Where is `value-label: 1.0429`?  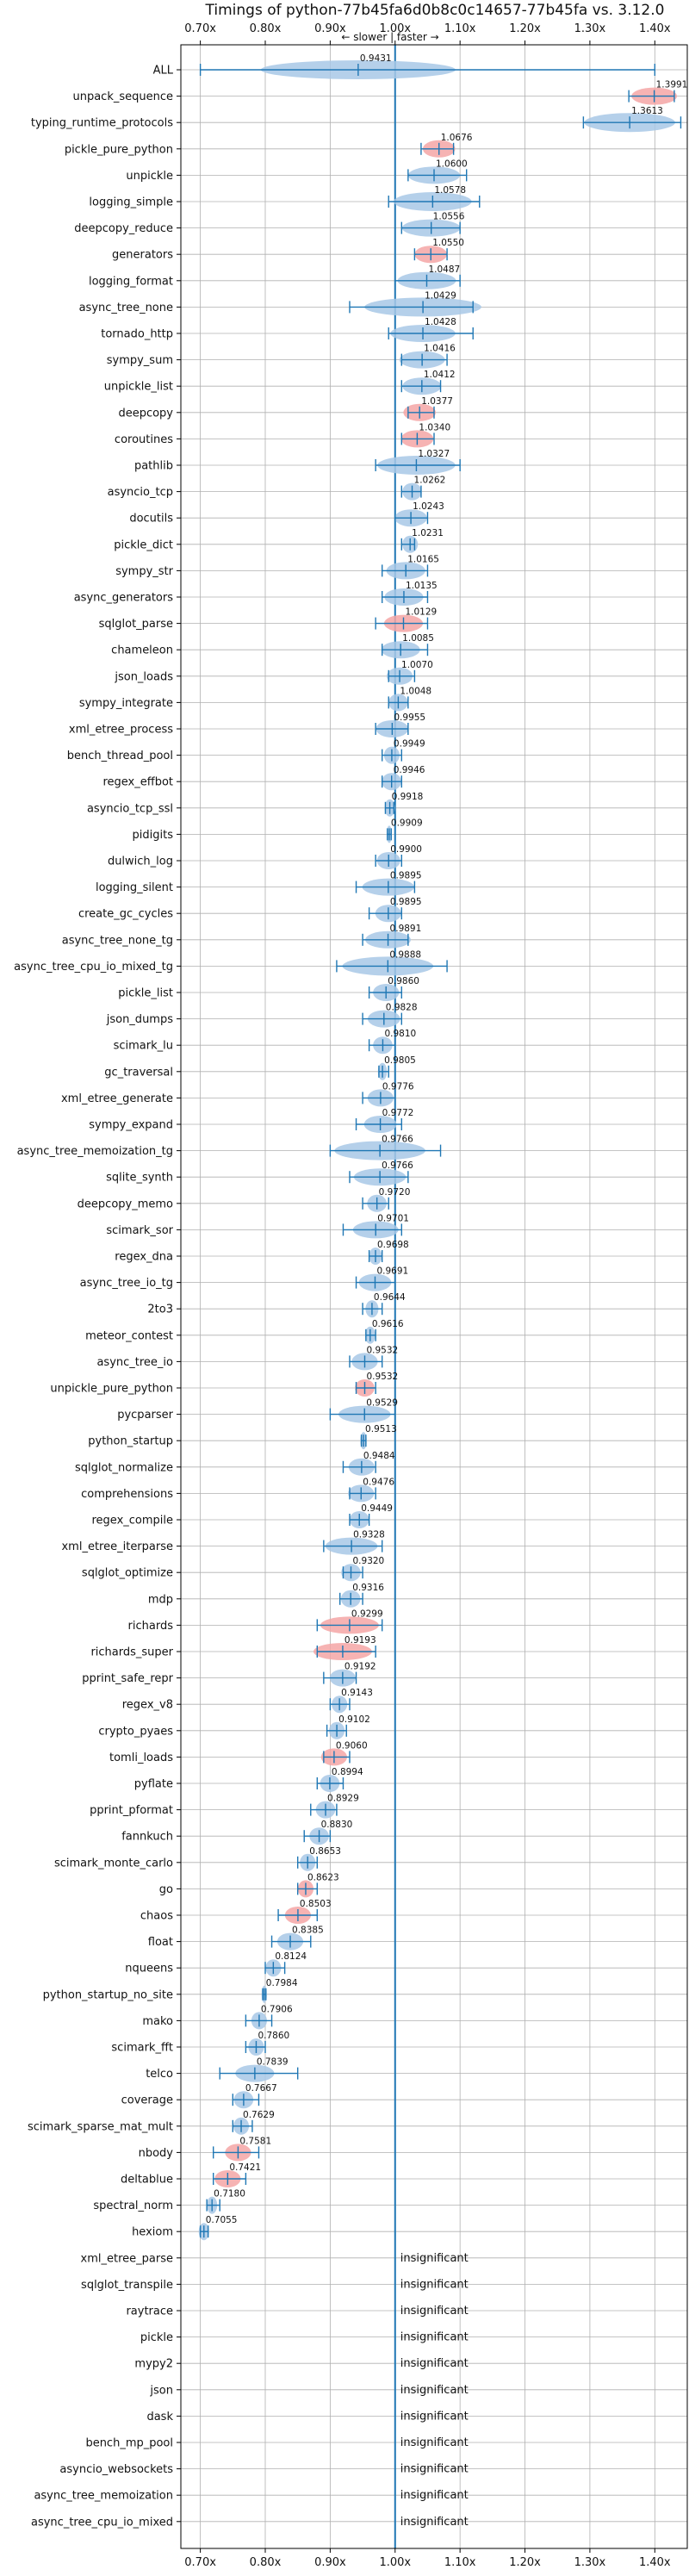
value-label: 1.0429 is located at coordinates (440, 296).